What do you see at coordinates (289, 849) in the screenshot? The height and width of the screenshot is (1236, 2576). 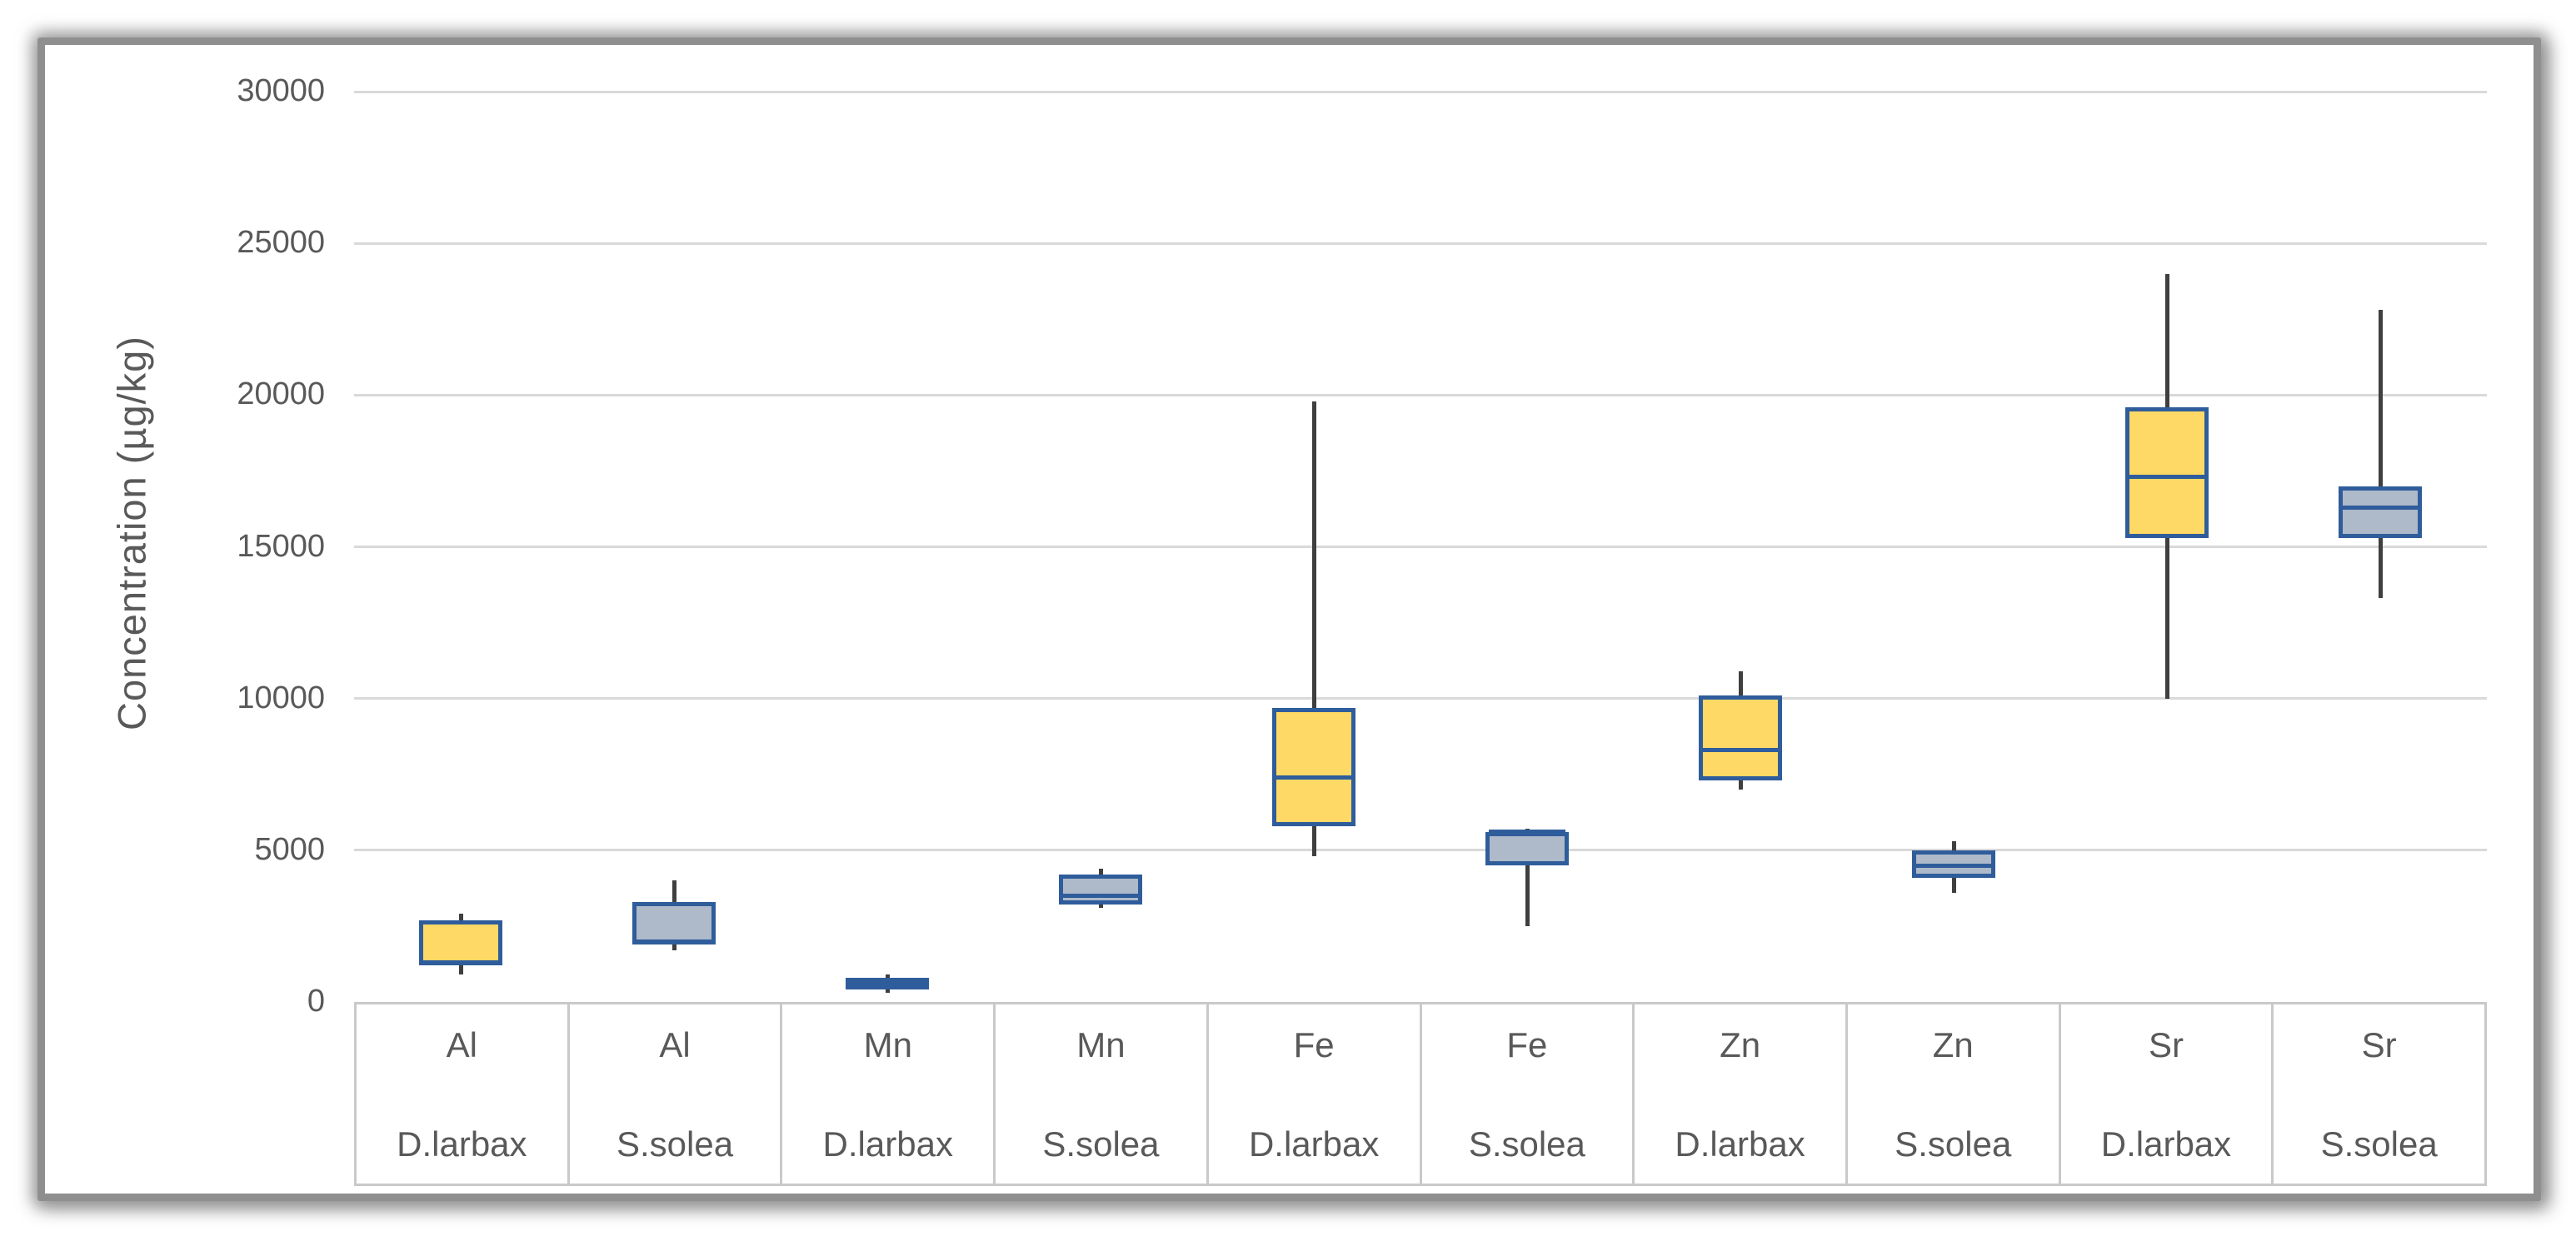 I see `y-tick-label-5000: 5000` at bounding box center [289, 849].